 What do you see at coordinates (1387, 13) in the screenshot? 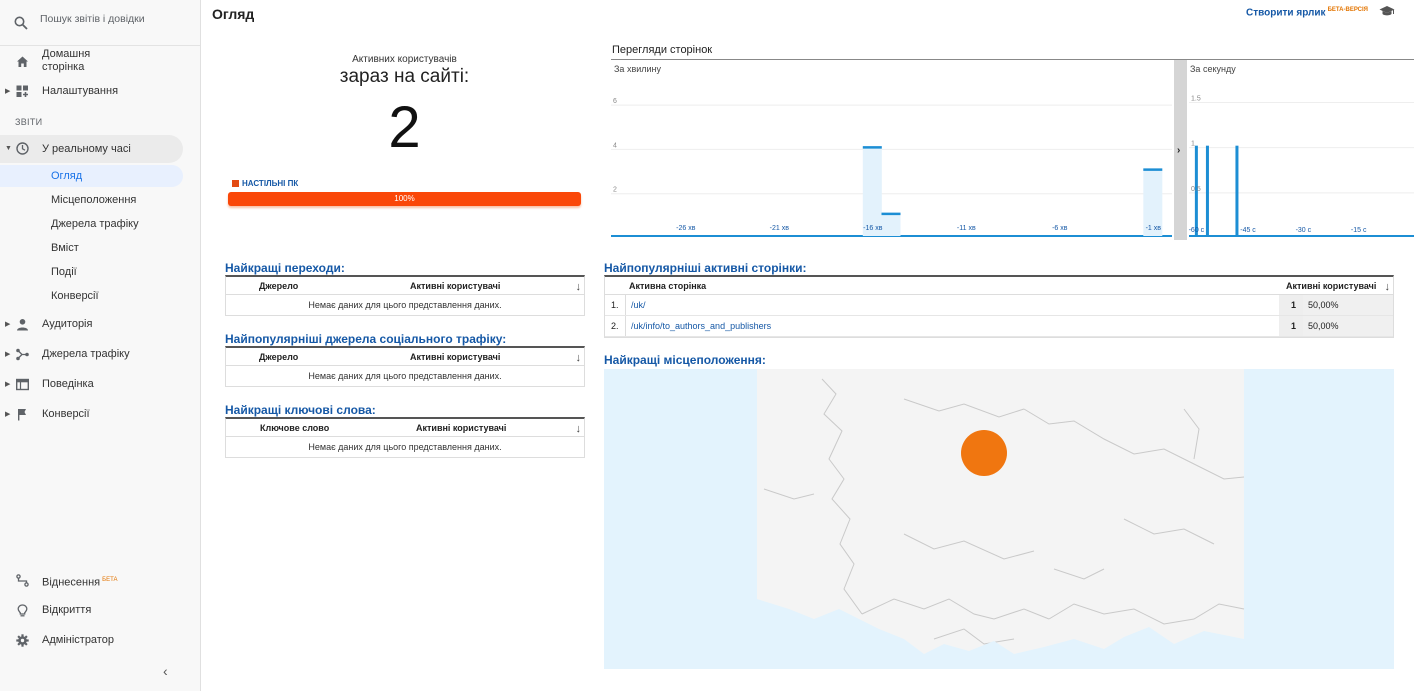
I see `graduation-cap-icon` at bounding box center [1387, 13].